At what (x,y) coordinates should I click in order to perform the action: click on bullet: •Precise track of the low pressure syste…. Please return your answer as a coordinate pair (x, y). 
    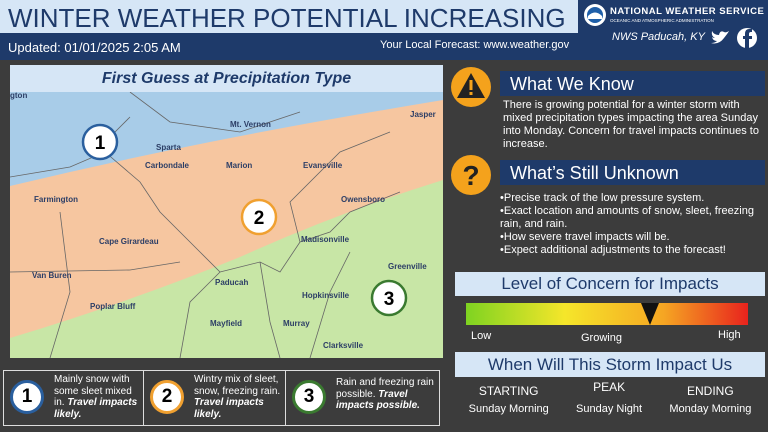
    Looking at the image, I should click on (602, 198).